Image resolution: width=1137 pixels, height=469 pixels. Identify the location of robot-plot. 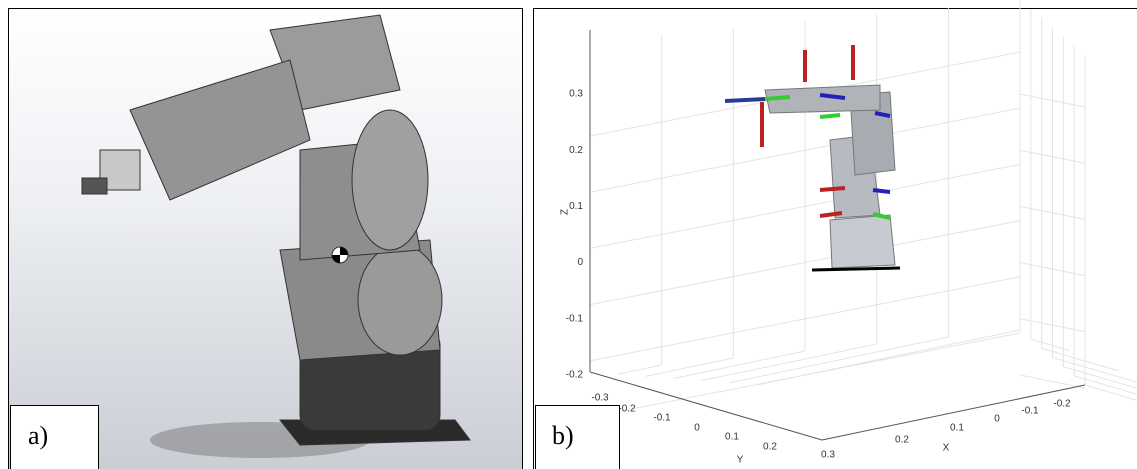
(812, 158).